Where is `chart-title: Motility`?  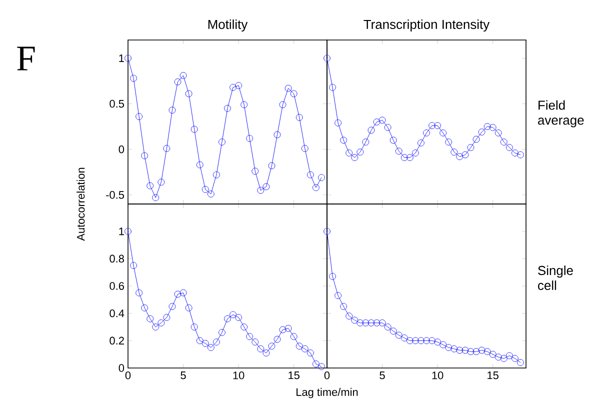 chart-title: Motility is located at coordinates (228, 25).